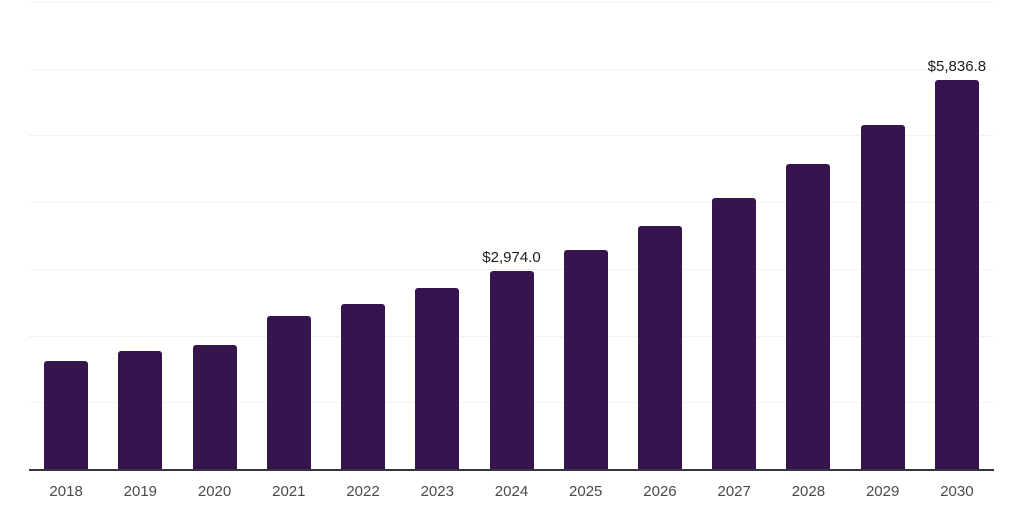  Describe the element at coordinates (289, 491) in the screenshot. I see `x-tick-2021: 2021` at that location.